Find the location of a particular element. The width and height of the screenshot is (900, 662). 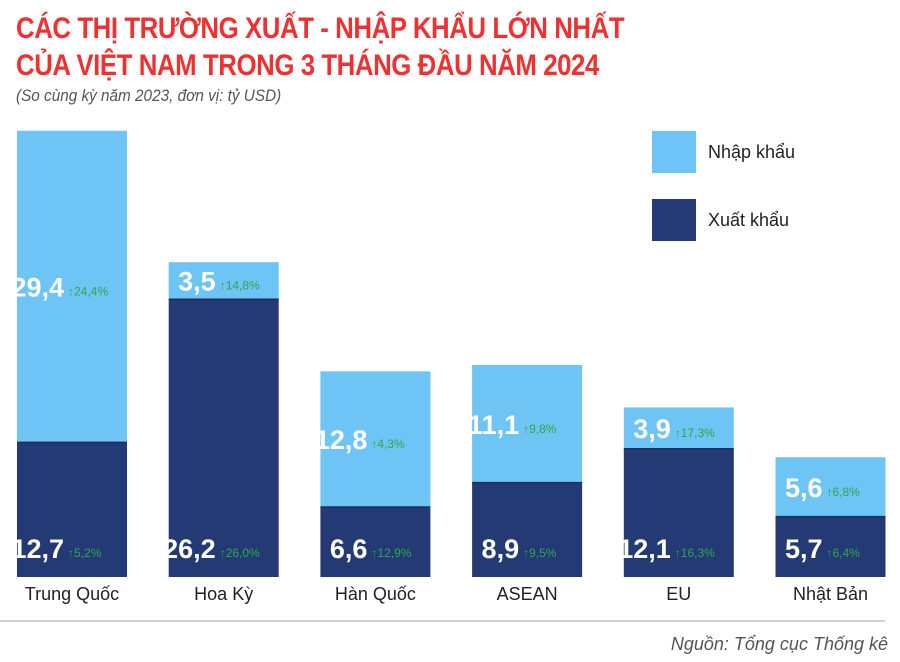

export-label-growth: ↑6,4% is located at coordinates (844, 553).